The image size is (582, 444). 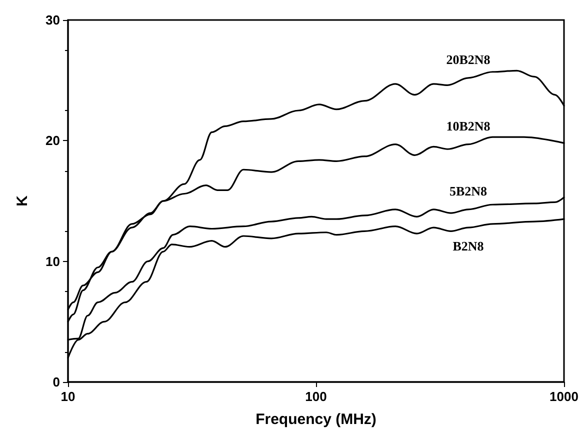 I want to click on x-axis-title: Frequency (MHz), so click(x=316, y=419).